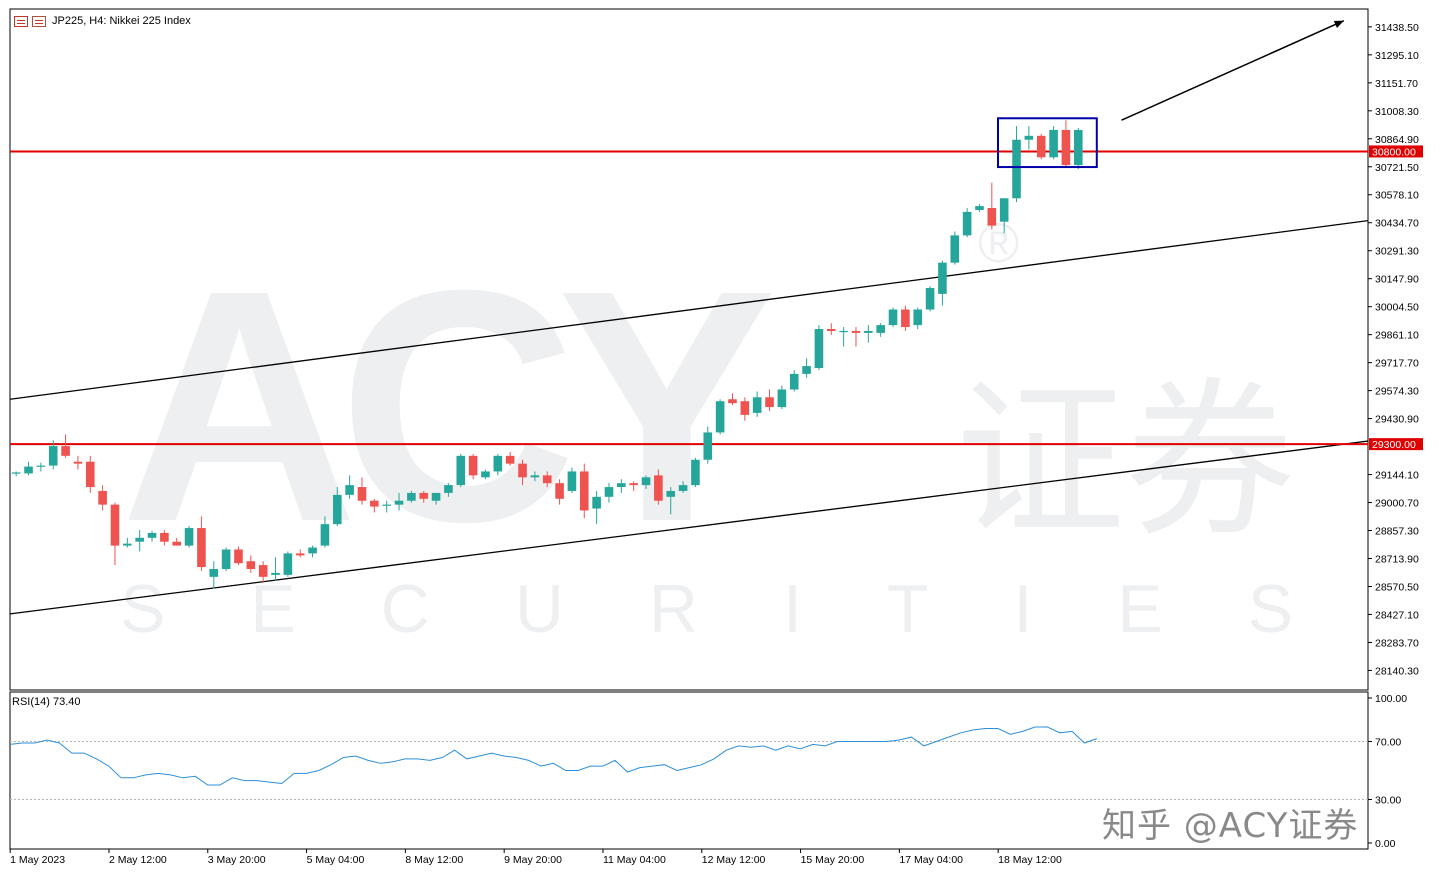  What do you see at coordinates (1394, 445) in the screenshot?
I see `level-price-label: 29300.00` at bounding box center [1394, 445].